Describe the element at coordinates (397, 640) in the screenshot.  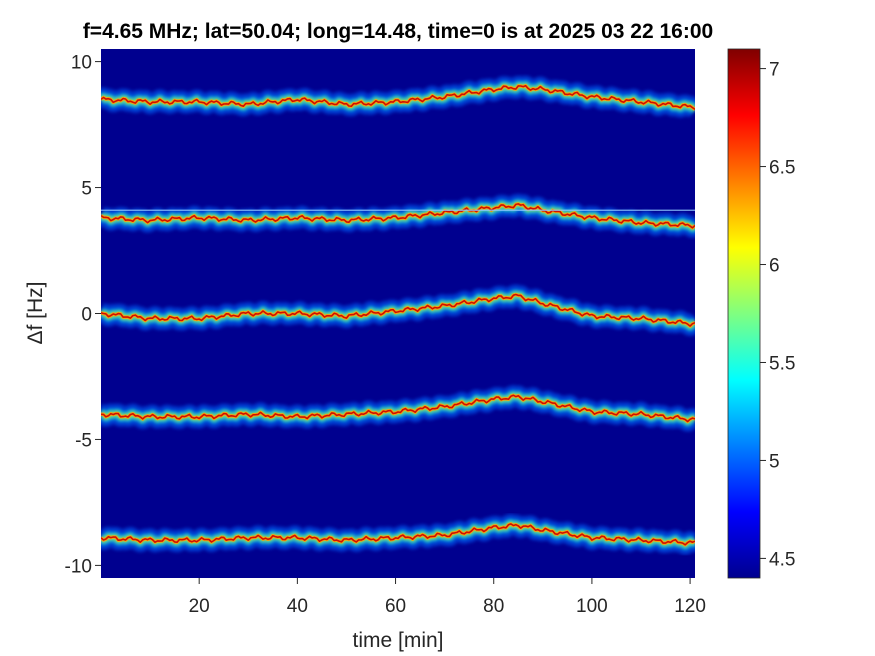
I see `x-axis-label: time [min]` at that location.